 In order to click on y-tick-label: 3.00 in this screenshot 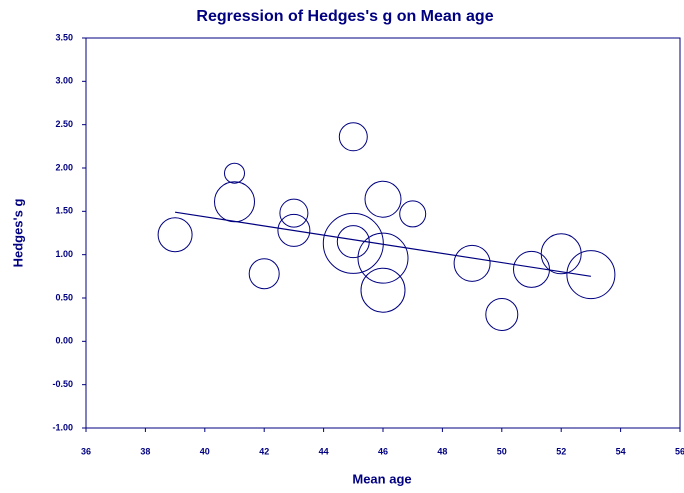, I will do `click(64, 81)`.